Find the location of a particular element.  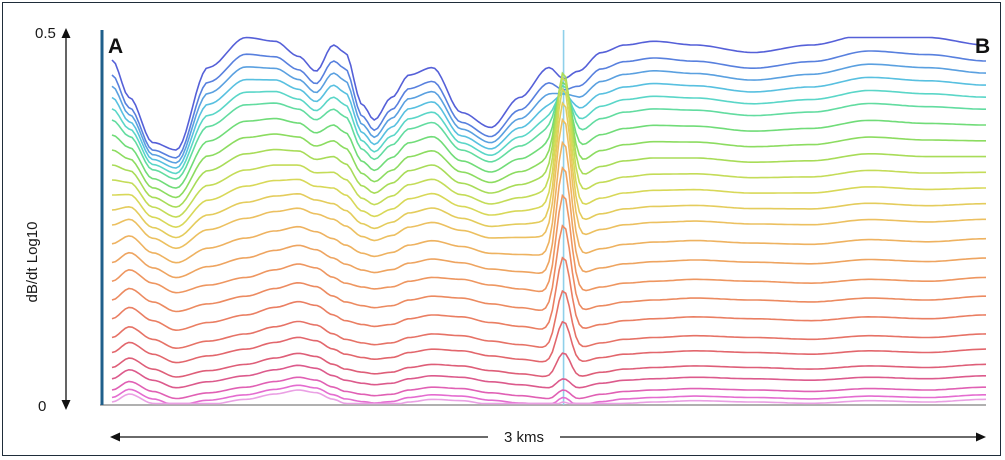

profile-start-label: A is located at coordinates (115, 46).